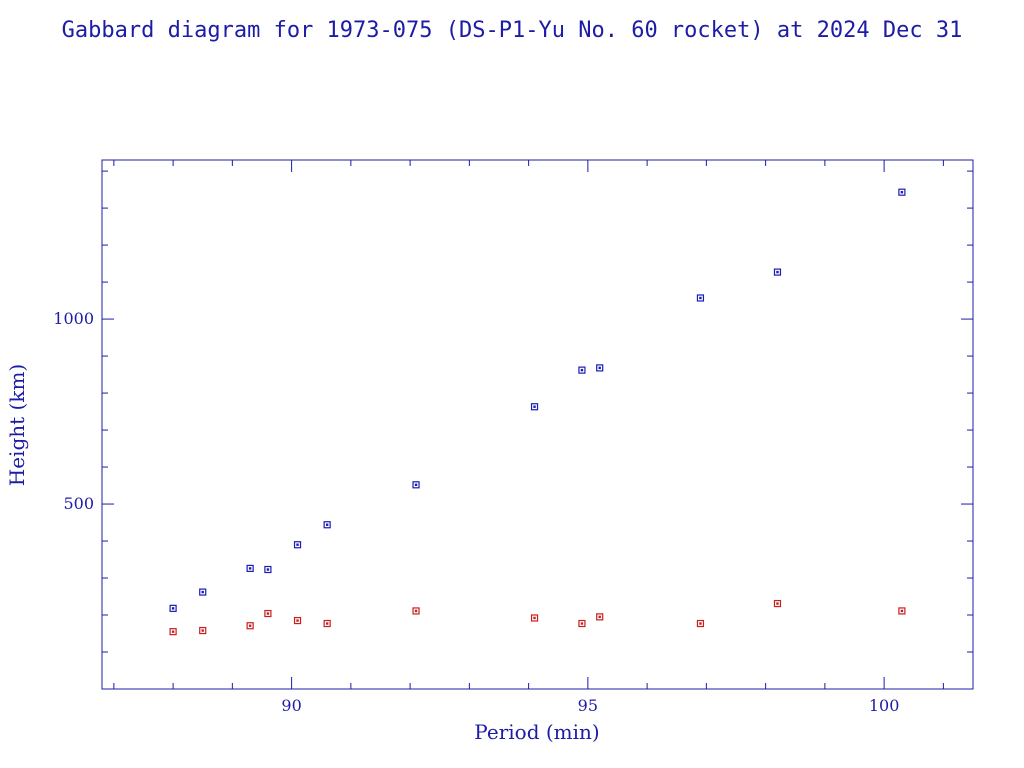 The image size is (1024, 768). I want to click on x-tick-label: 100, so click(884, 705).